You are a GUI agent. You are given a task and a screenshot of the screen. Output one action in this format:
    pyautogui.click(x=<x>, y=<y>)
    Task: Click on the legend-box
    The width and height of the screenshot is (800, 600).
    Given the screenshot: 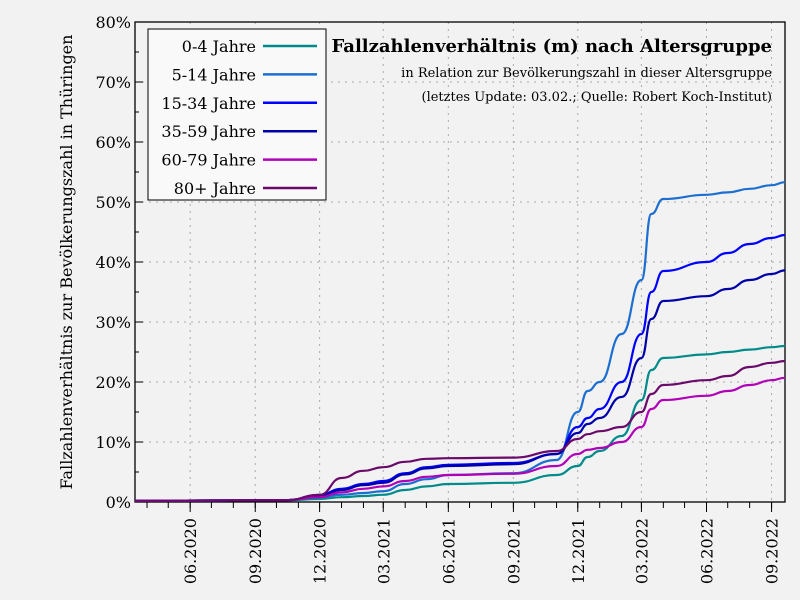 What is the action you would take?
    pyautogui.click(x=237, y=114)
    